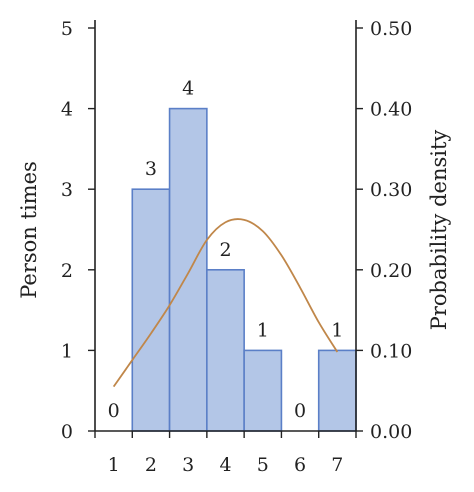 This screenshot has height=492, width=474. What do you see at coordinates (337, 465) in the screenshot?
I see `x-tick-label: 7` at bounding box center [337, 465].